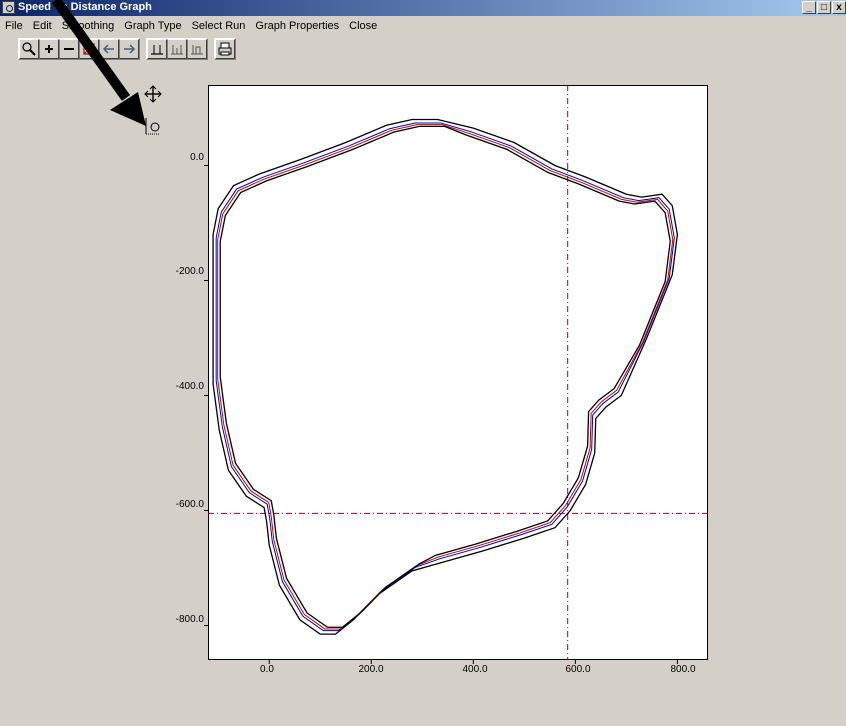 Image resolution: width=846 pixels, height=726 pixels. I want to click on minimize-button: _, so click(809, 7).